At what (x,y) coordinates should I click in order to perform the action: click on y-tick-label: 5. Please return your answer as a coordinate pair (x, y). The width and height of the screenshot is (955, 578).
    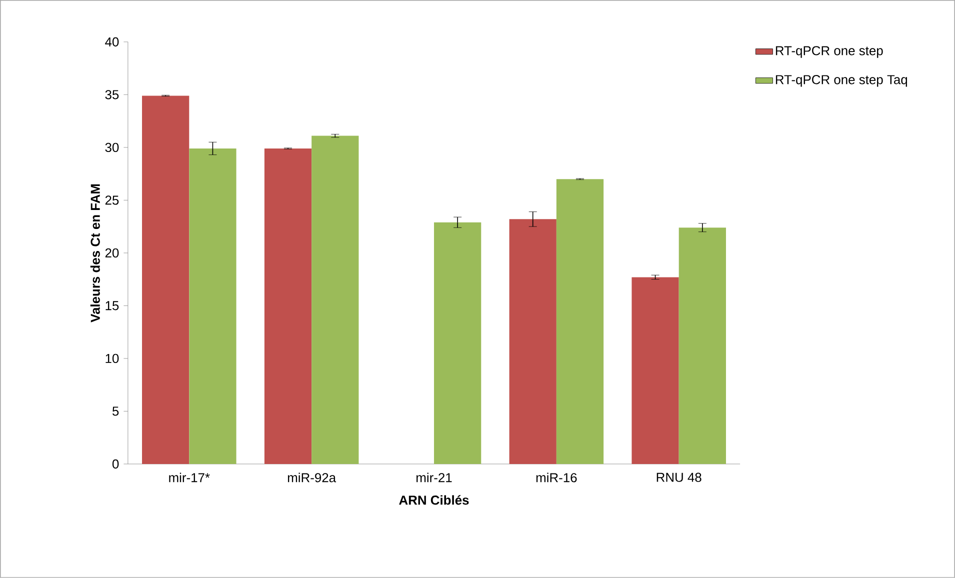
    Looking at the image, I should click on (115, 411).